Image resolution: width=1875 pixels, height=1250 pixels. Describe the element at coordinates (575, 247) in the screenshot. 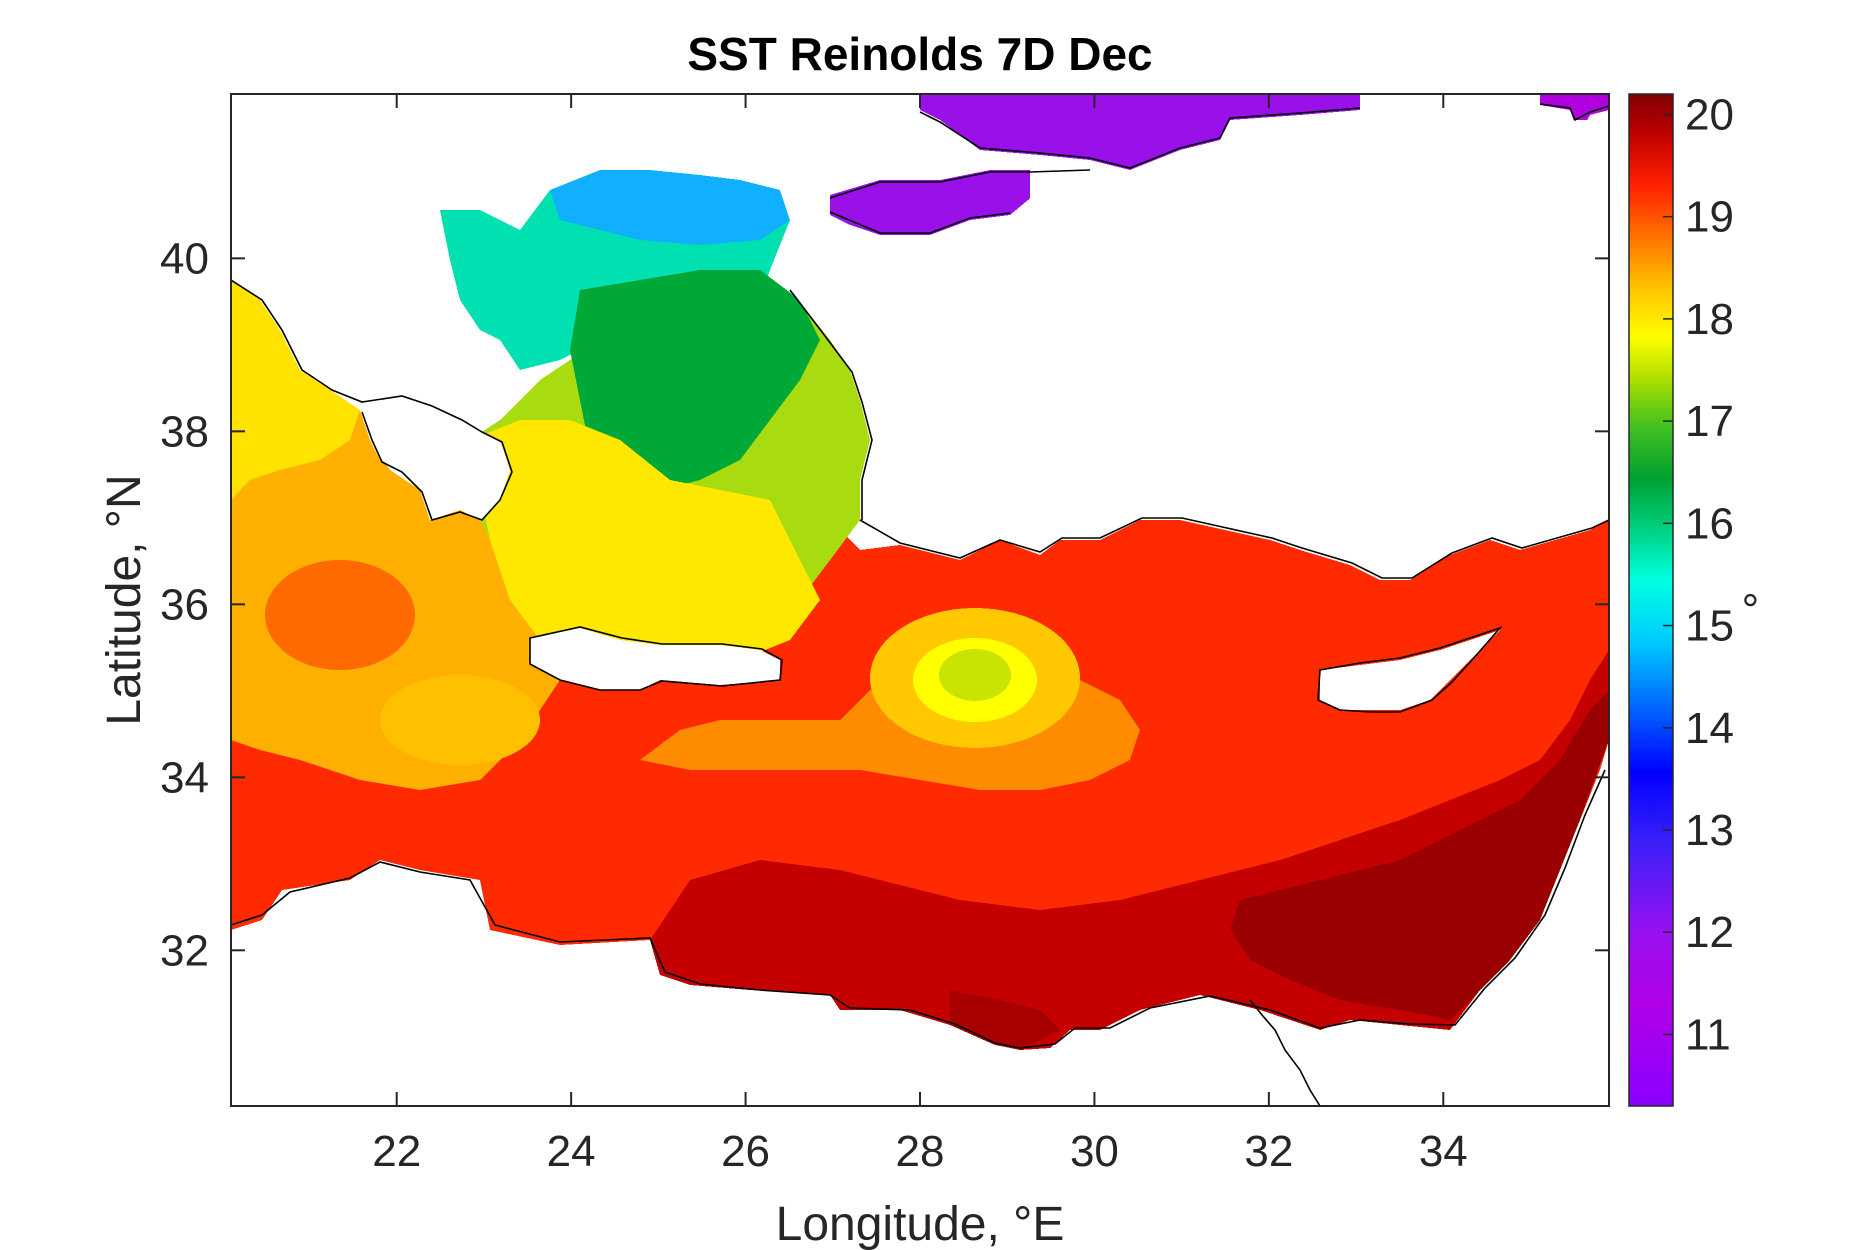

I see `balkan-land` at that location.